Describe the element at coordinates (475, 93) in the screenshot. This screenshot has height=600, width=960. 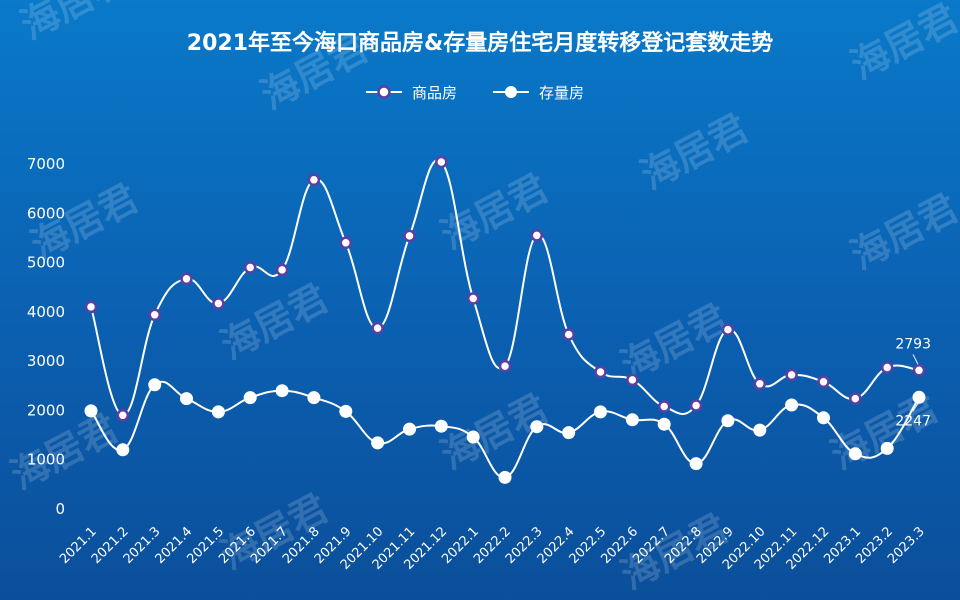
I see `legend: 商品房 存量房` at that location.